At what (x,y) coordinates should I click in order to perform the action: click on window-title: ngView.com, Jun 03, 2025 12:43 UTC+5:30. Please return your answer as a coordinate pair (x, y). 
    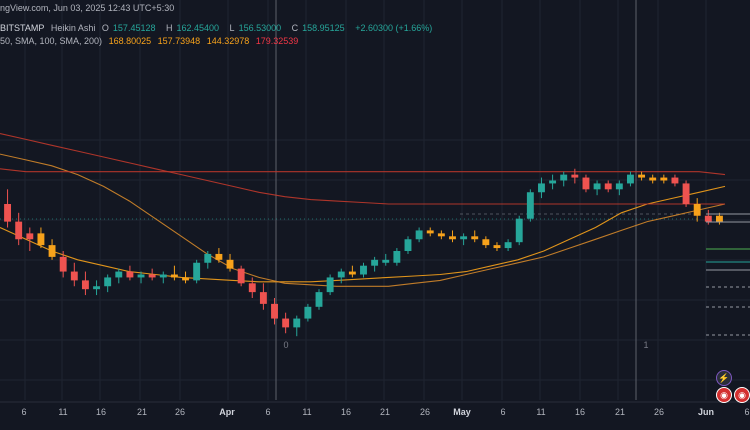
    Looking at the image, I should click on (87, 8).